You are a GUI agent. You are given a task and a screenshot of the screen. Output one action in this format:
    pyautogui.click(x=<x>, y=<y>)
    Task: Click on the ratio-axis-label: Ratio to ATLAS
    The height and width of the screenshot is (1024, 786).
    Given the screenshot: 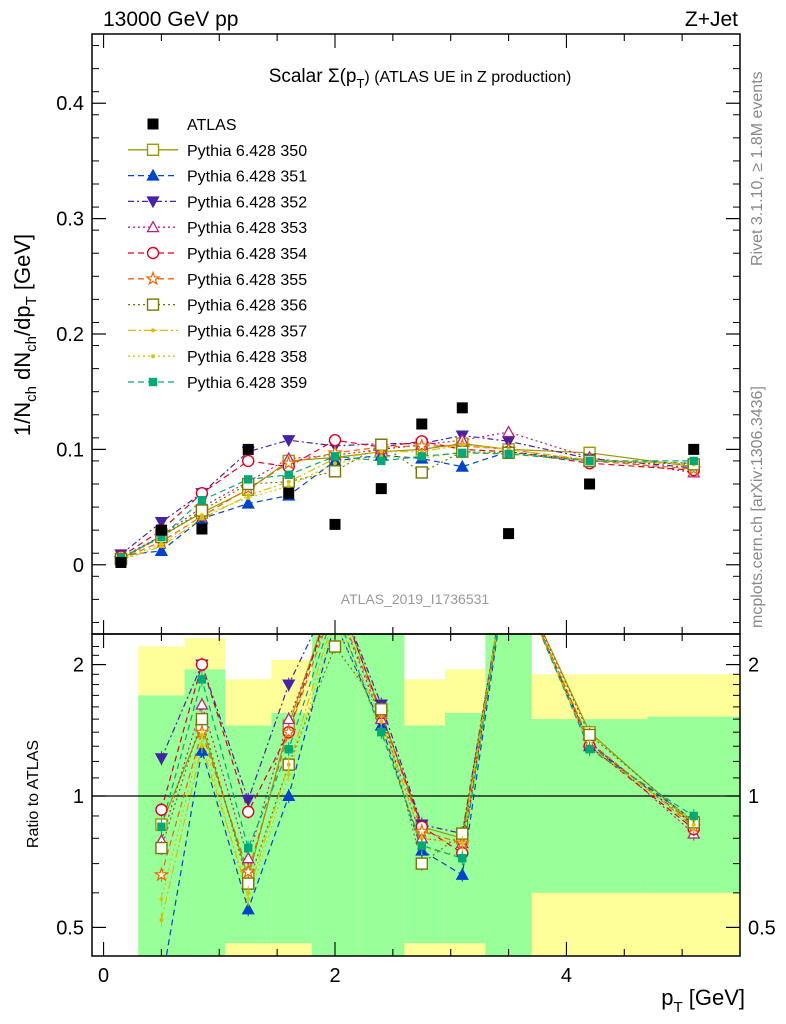 What is the action you would take?
    pyautogui.click(x=33, y=794)
    